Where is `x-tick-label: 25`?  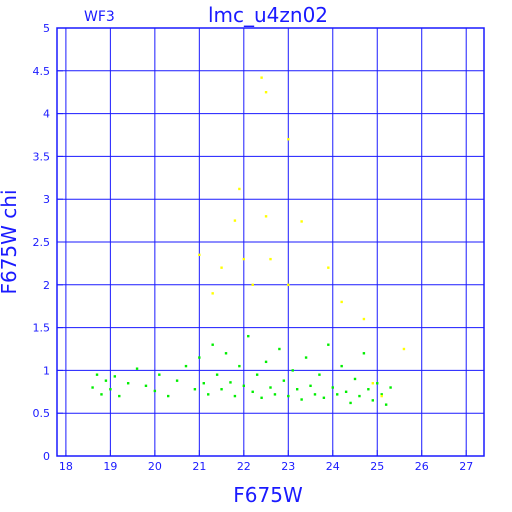 x-tick-label: 25 is located at coordinates (377, 466).